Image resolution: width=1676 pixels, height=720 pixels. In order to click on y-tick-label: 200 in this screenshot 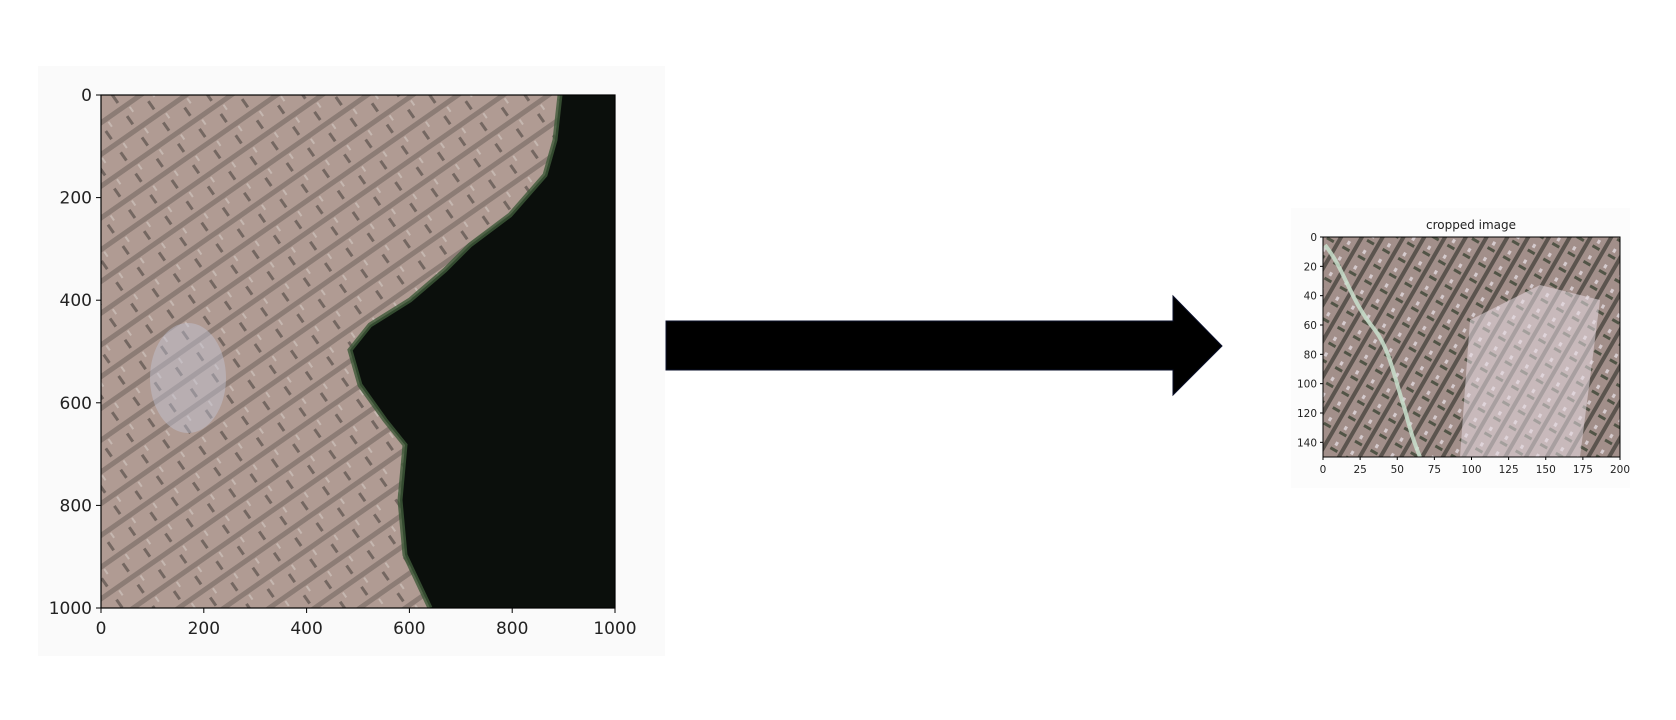, I will do `click(76, 199)`.